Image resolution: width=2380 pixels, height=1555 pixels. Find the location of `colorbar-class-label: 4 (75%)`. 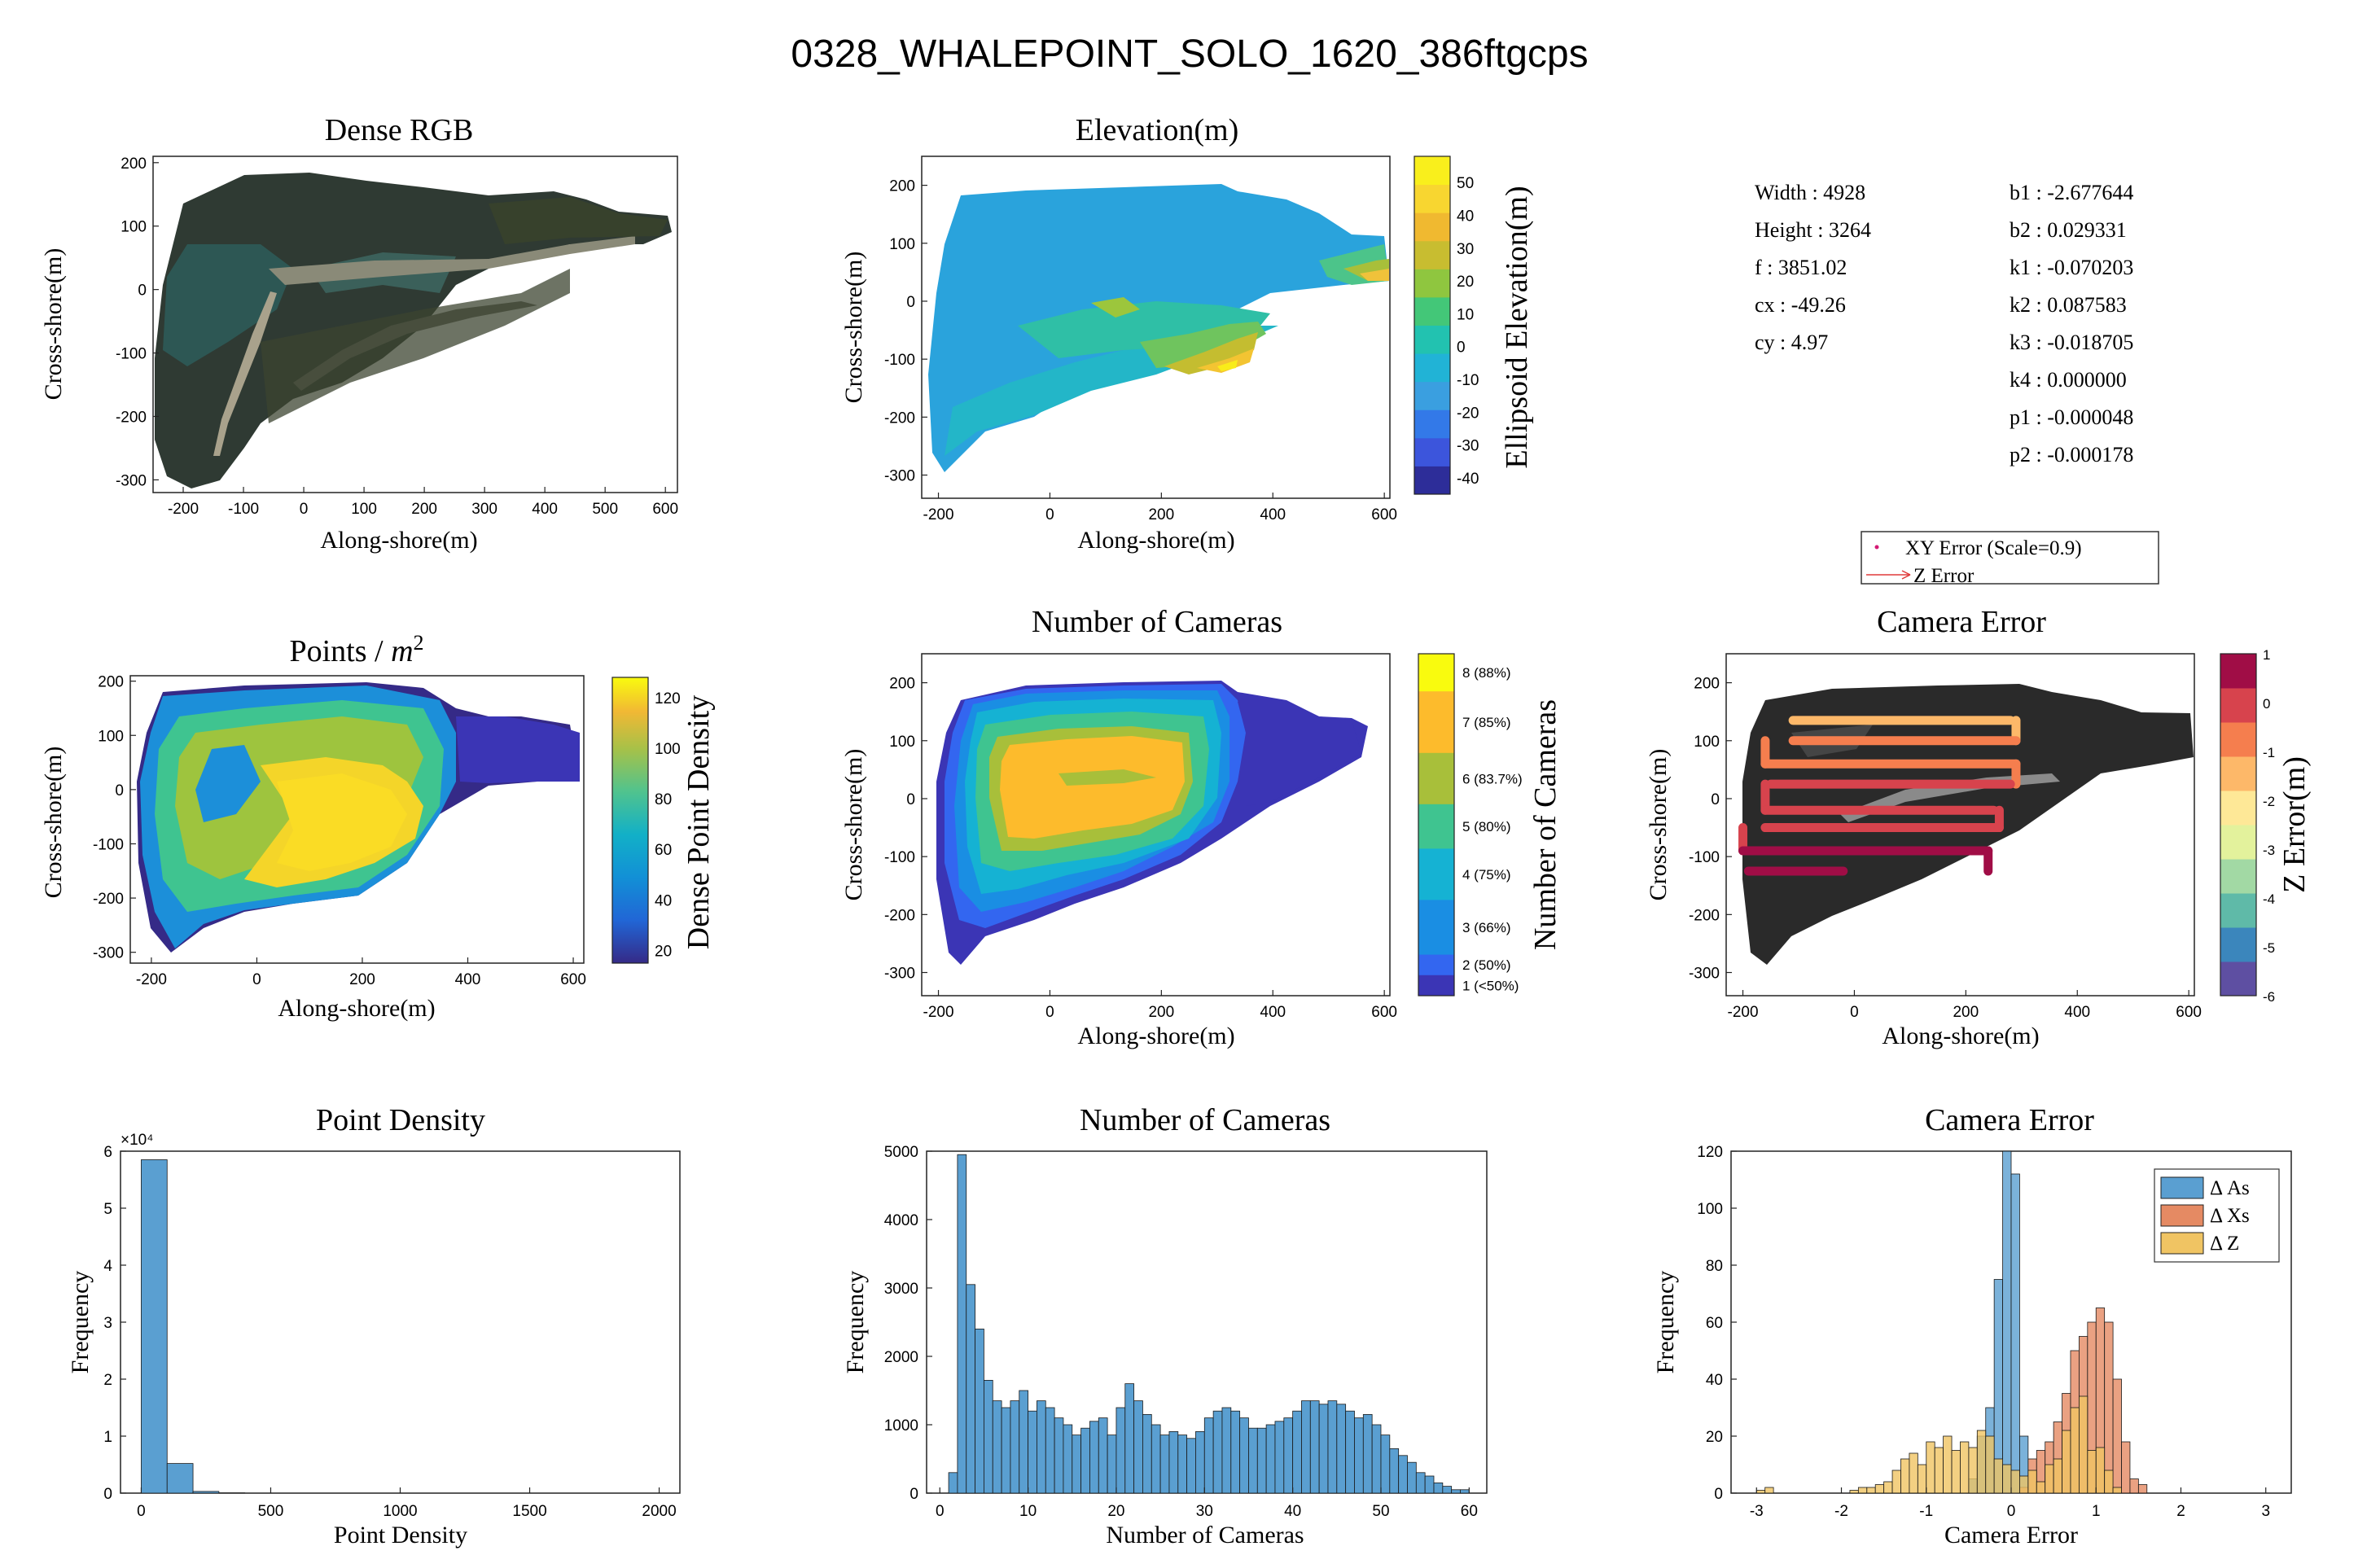

colorbar-class-label: 4 (75%) is located at coordinates (1486, 875).